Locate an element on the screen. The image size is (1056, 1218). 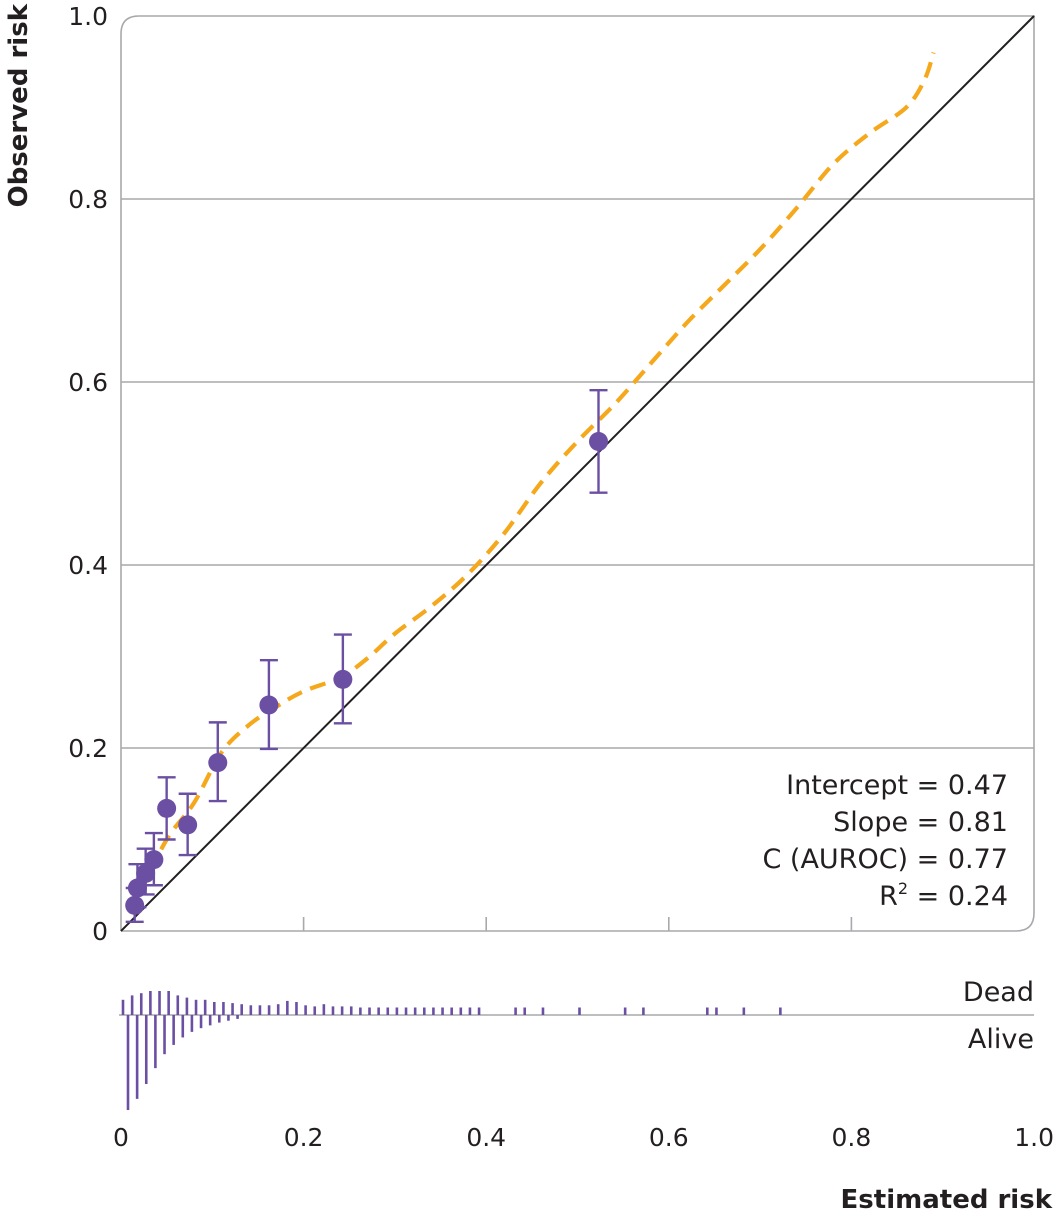
x-tick-label: 0.6 is located at coordinates (669, 1137).